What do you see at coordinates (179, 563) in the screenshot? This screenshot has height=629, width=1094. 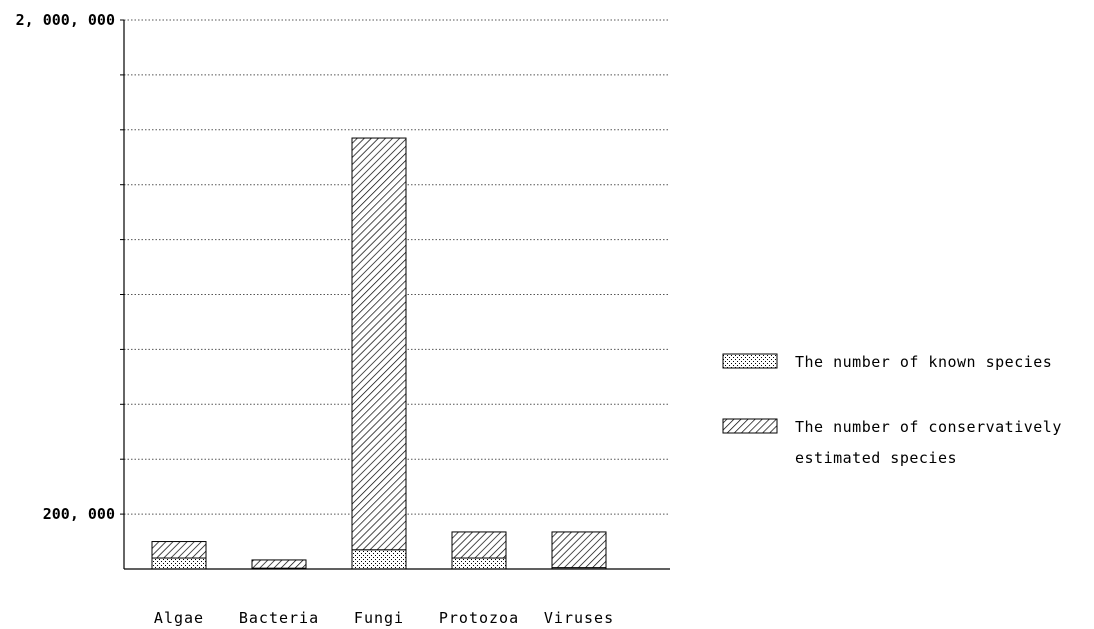 I see `bar-algae-known` at bounding box center [179, 563].